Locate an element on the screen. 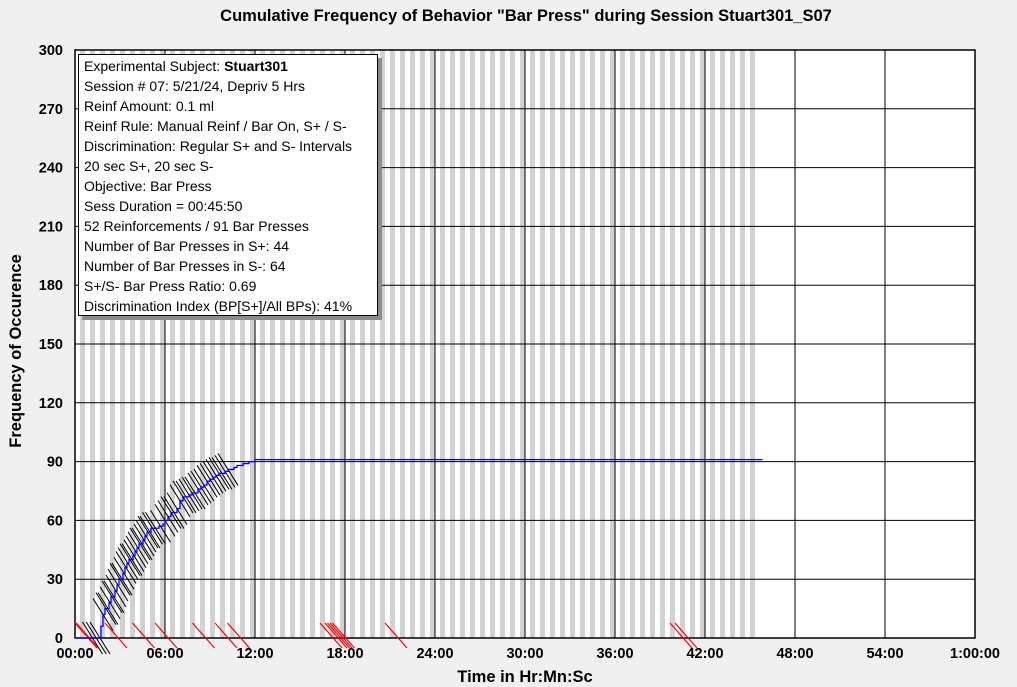 This screenshot has width=1017, height=687. info-subject-line: Experimental Subject: Stuart301 is located at coordinates (230, 67).